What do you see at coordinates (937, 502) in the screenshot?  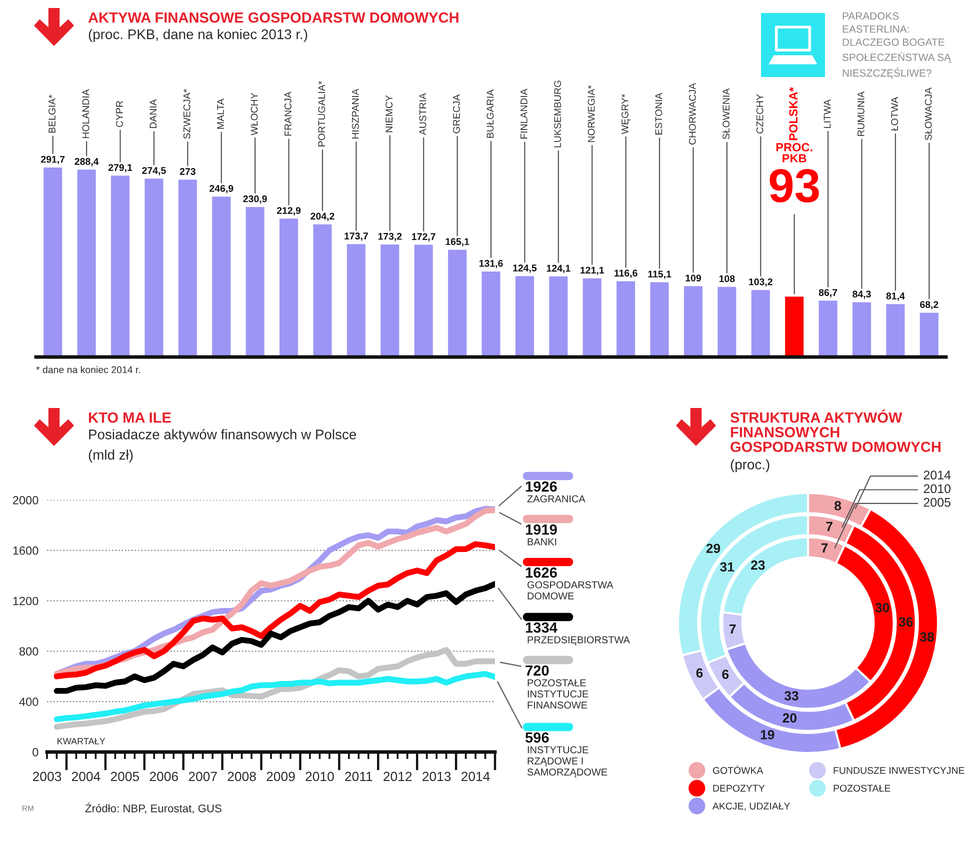 I see `slice-label: 2005` at bounding box center [937, 502].